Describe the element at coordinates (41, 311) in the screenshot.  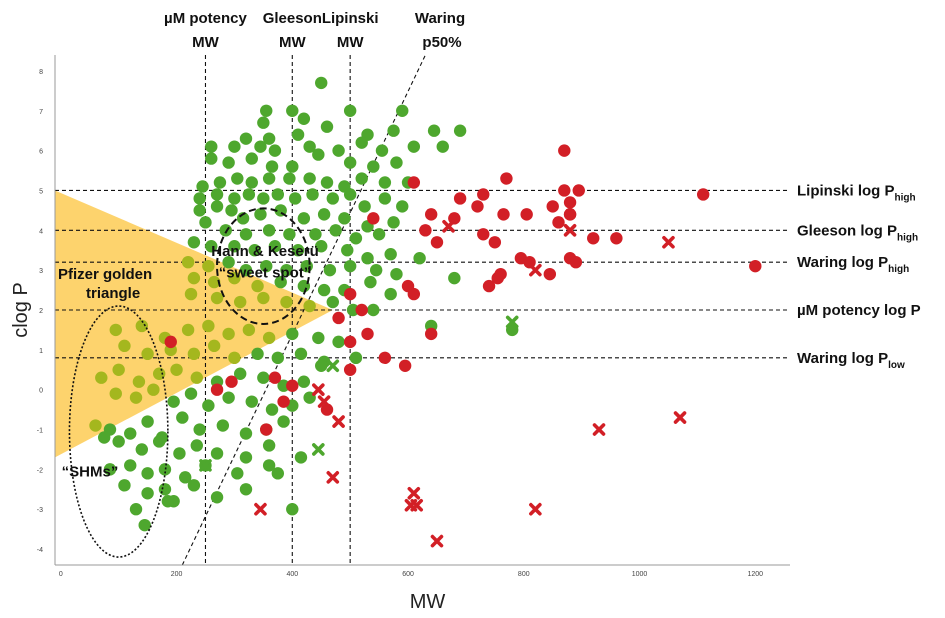
I see `y-tick-label: 2` at that location.